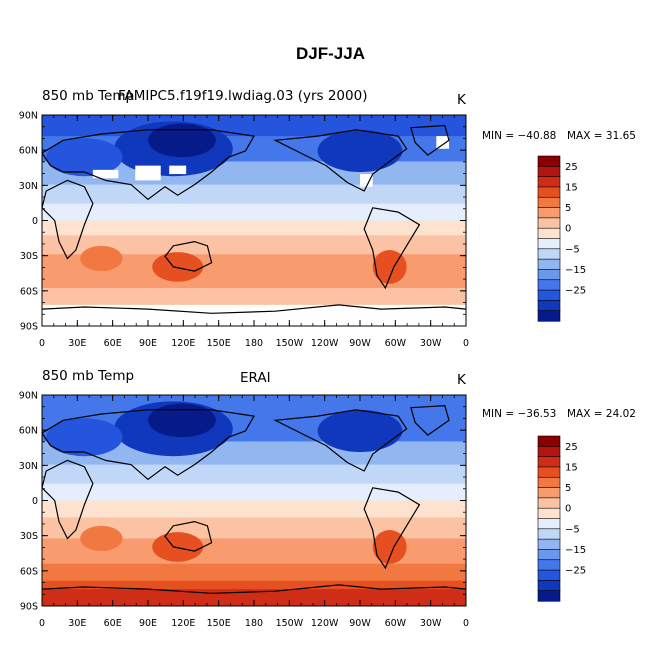  What do you see at coordinates (330, 53) in the screenshot?
I see `figure-title: DJF-JJA` at bounding box center [330, 53].